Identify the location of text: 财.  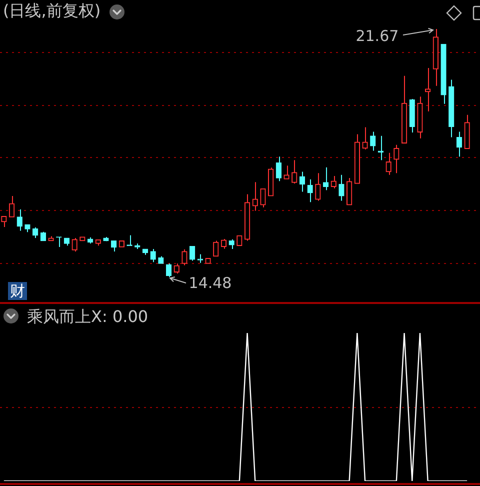
(17, 291).